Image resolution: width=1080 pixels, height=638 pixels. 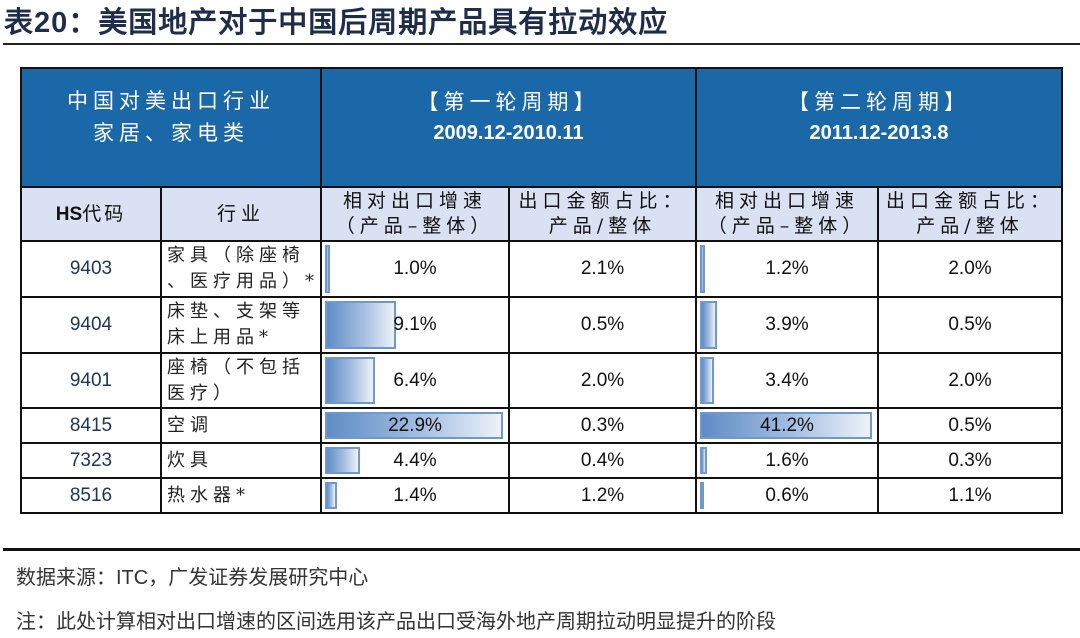 I want to click on c2-growth-value: 1.6%, so click(x=787, y=460).